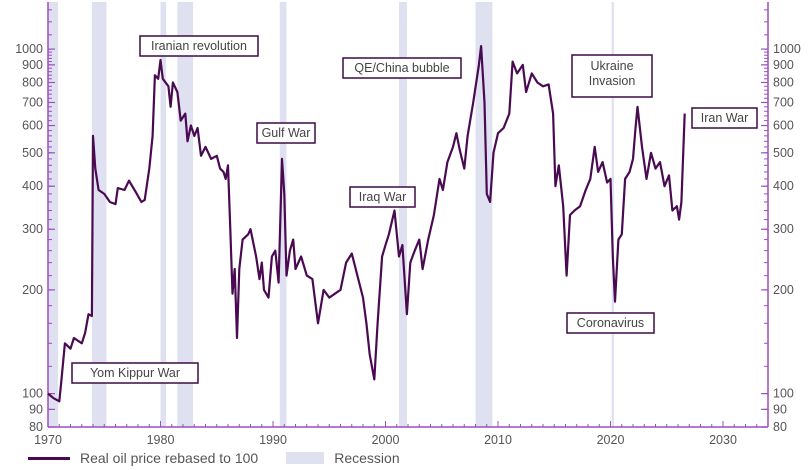  I want to click on annotation-iran-war: Iran War, so click(724, 118).